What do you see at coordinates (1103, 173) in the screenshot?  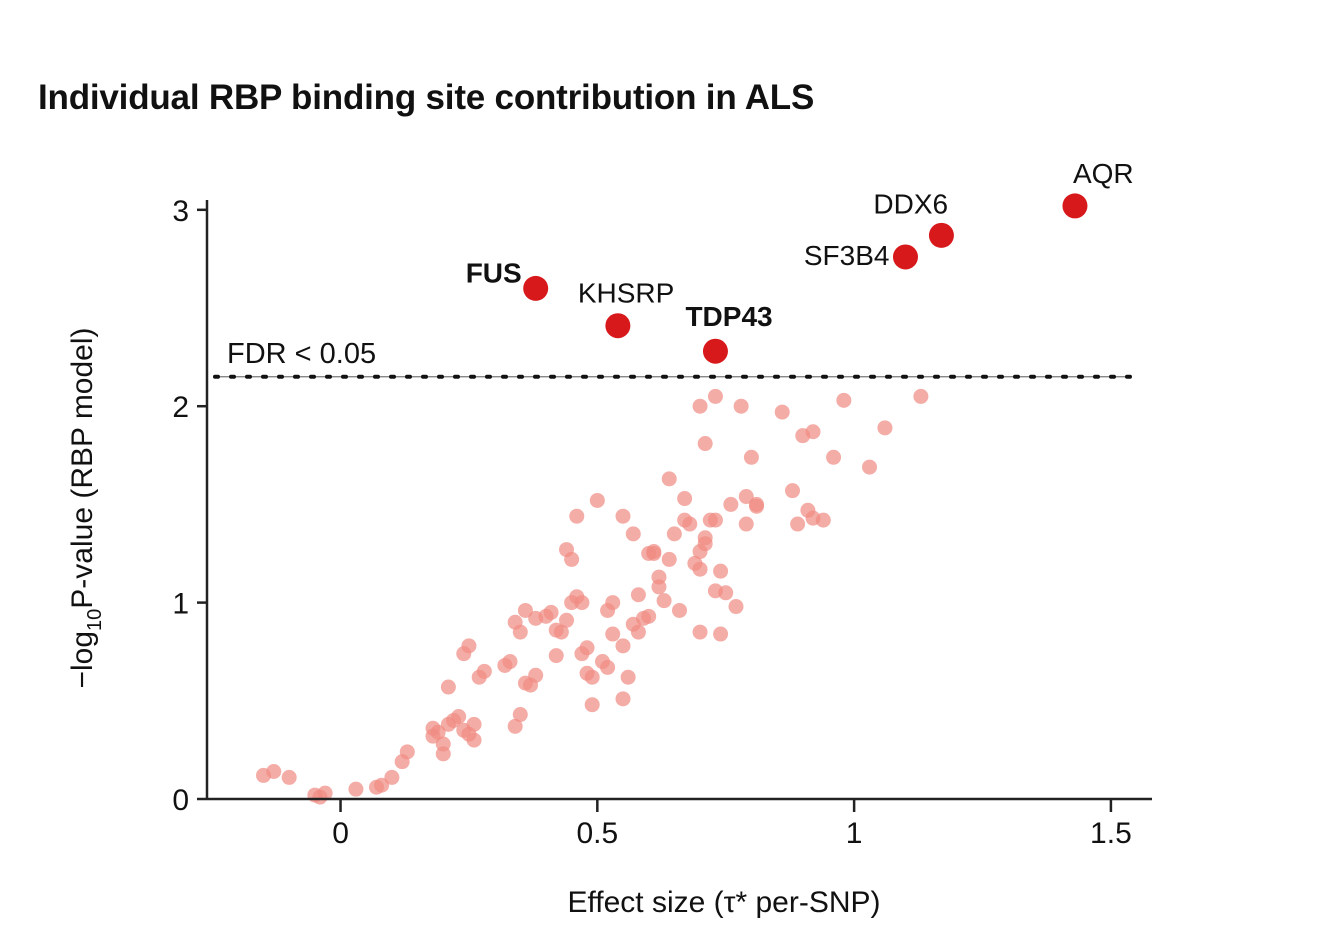 I see `point-label: AQR` at bounding box center [1103, 173].